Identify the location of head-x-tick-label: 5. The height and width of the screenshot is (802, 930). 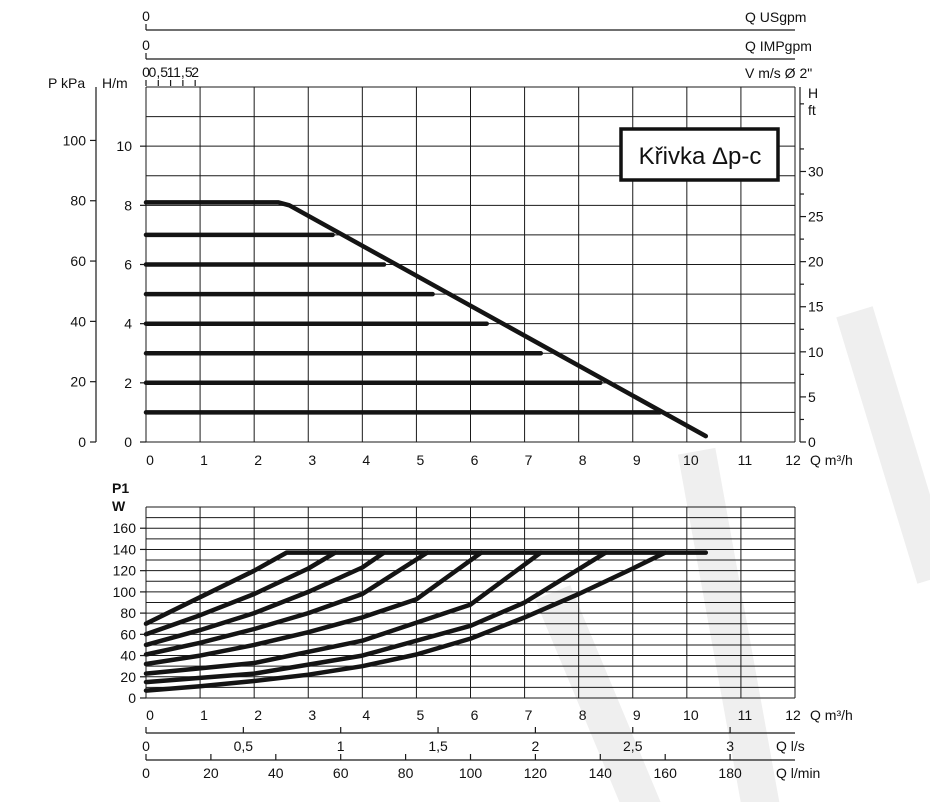
(421, 460).